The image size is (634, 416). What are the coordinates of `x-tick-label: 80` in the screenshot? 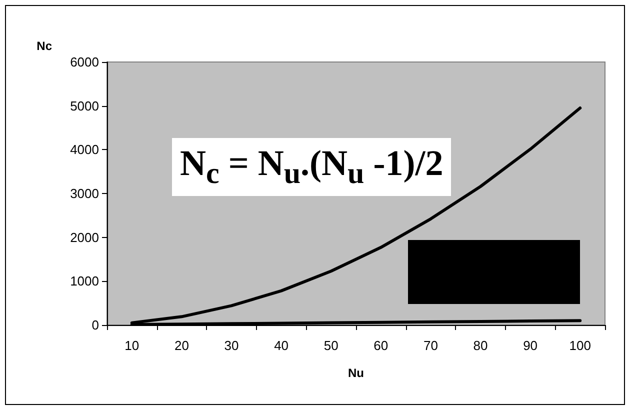 It's located at (480, 345).